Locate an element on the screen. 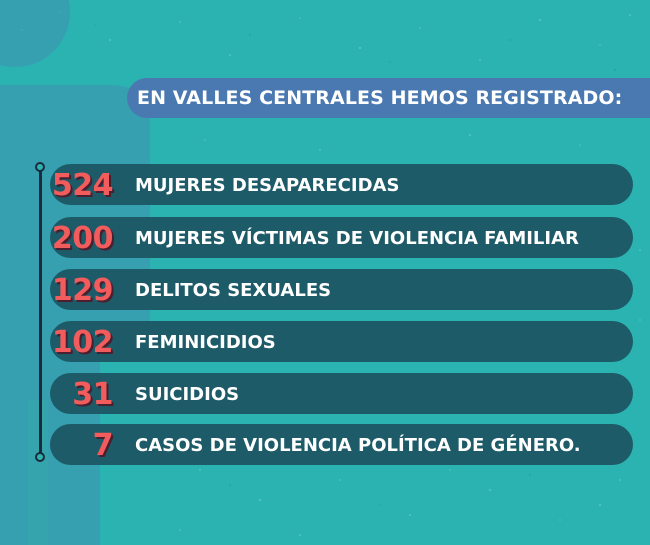  stat-label: MUJERES VÍCTIMAS DE VIOLENCIA FAMILIAR is located at coordinates (357, 238).